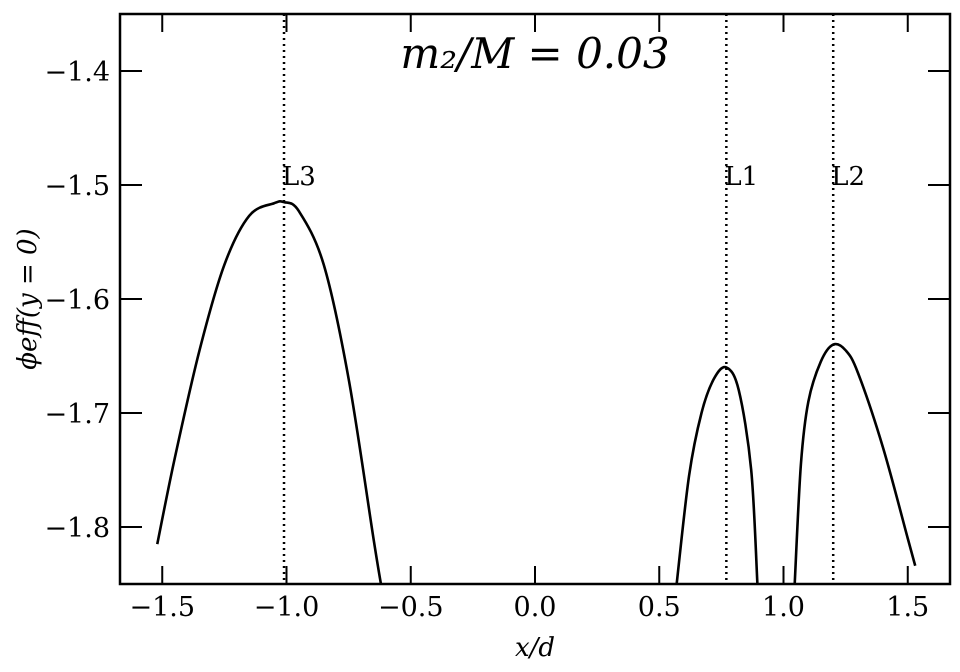 This screenshot has width=960, height=672. I want to click on x-tick-label: 1.5, so click(907, 607).